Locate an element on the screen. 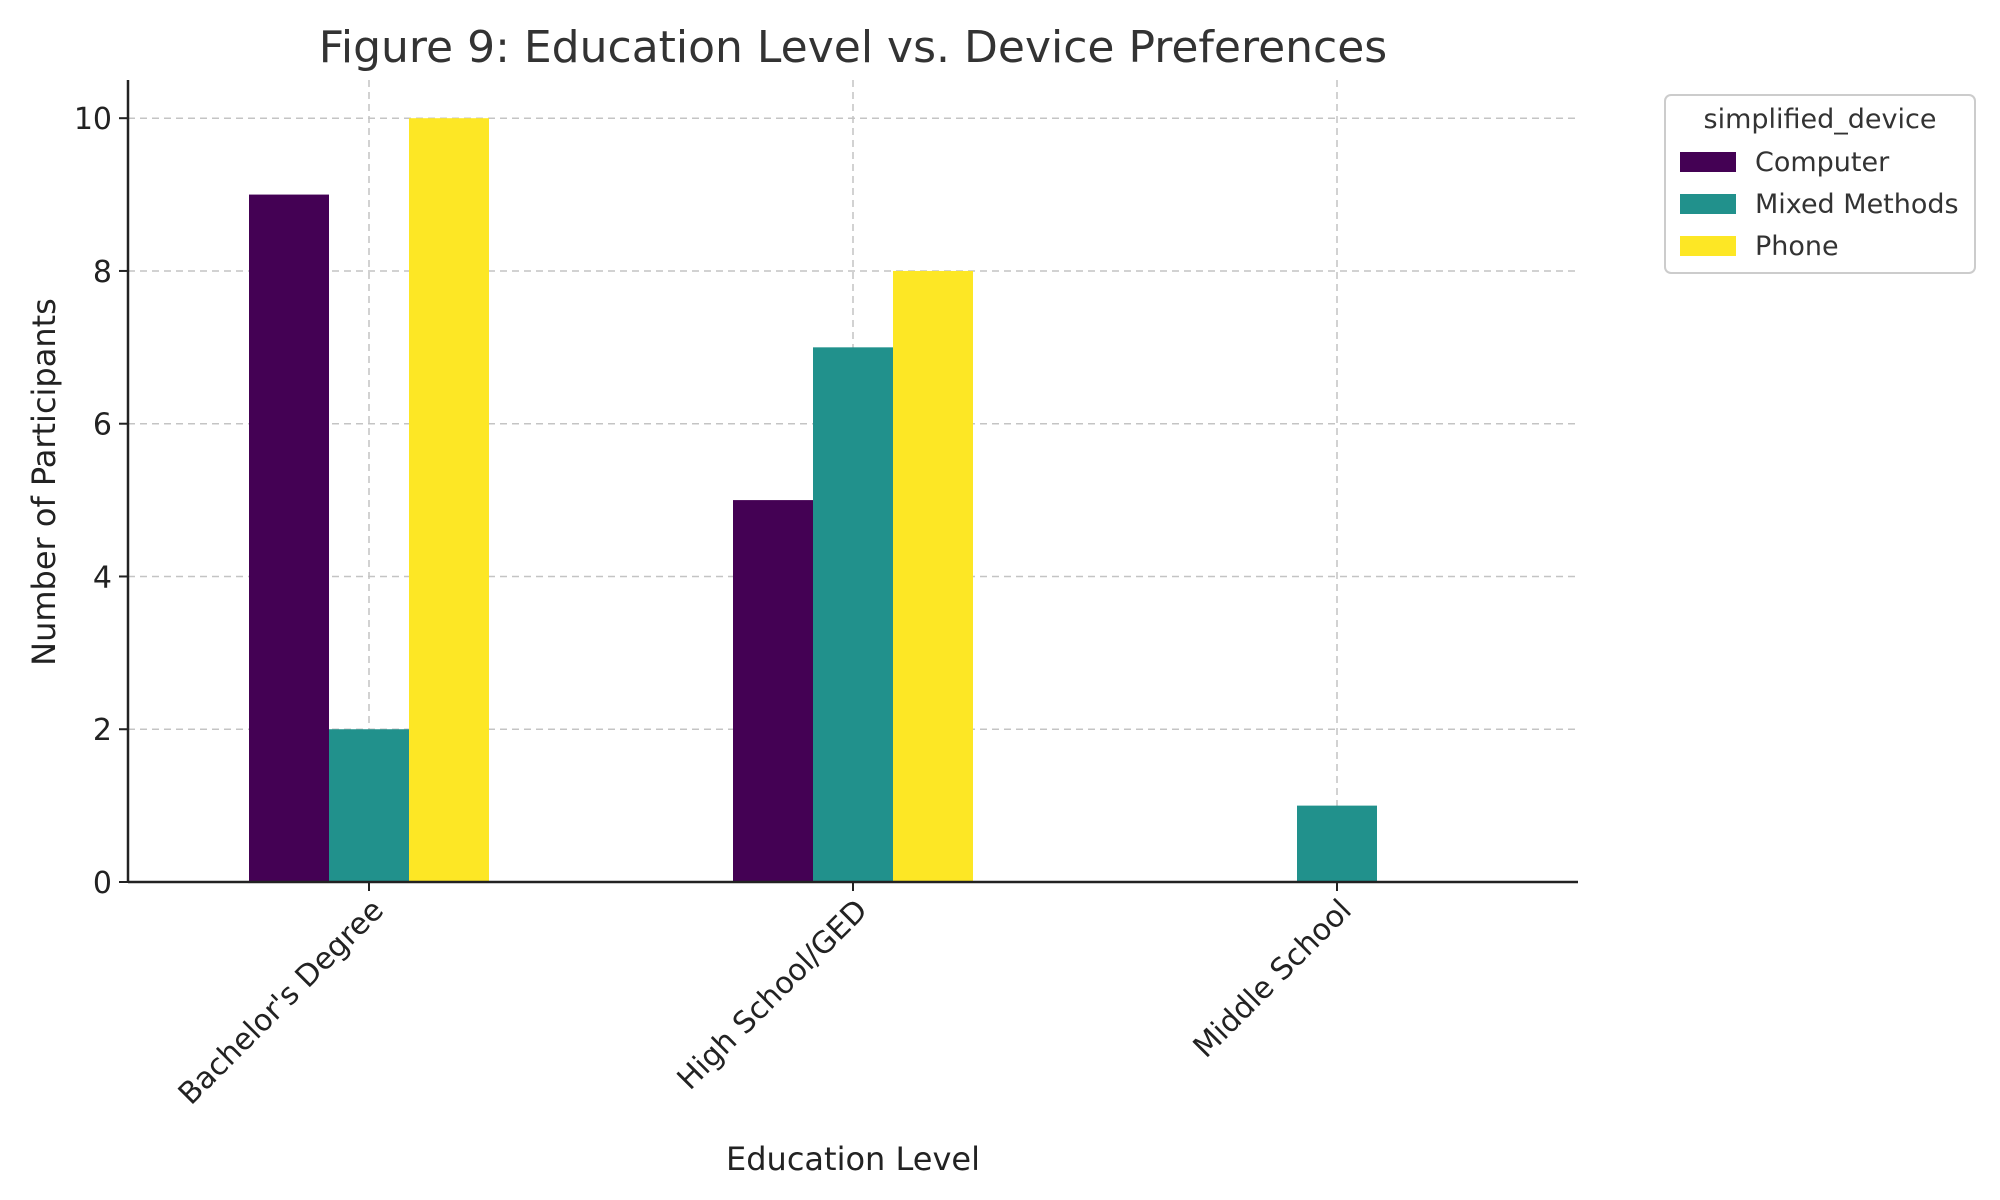 This screenshot has height=1200, width=2000. x-tick-label: Middle School is located at coordinates (1273, 979).